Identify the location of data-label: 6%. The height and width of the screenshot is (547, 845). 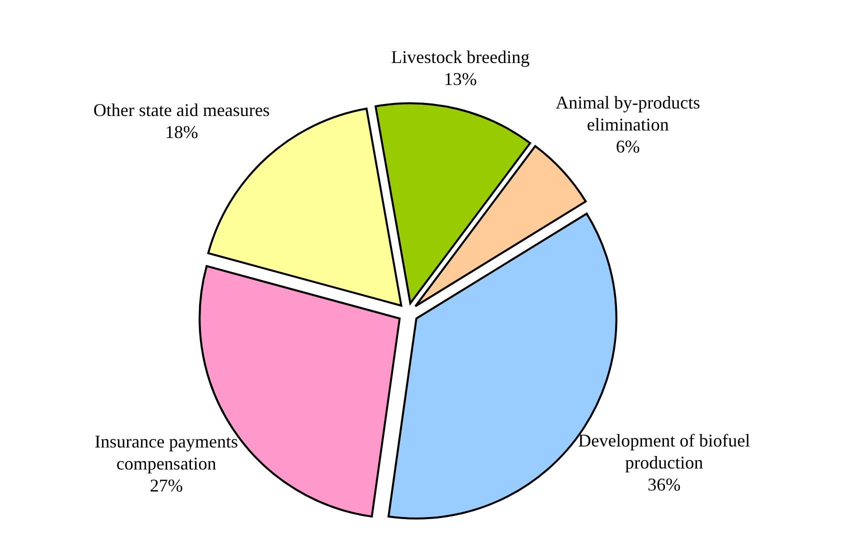
(628, 146).